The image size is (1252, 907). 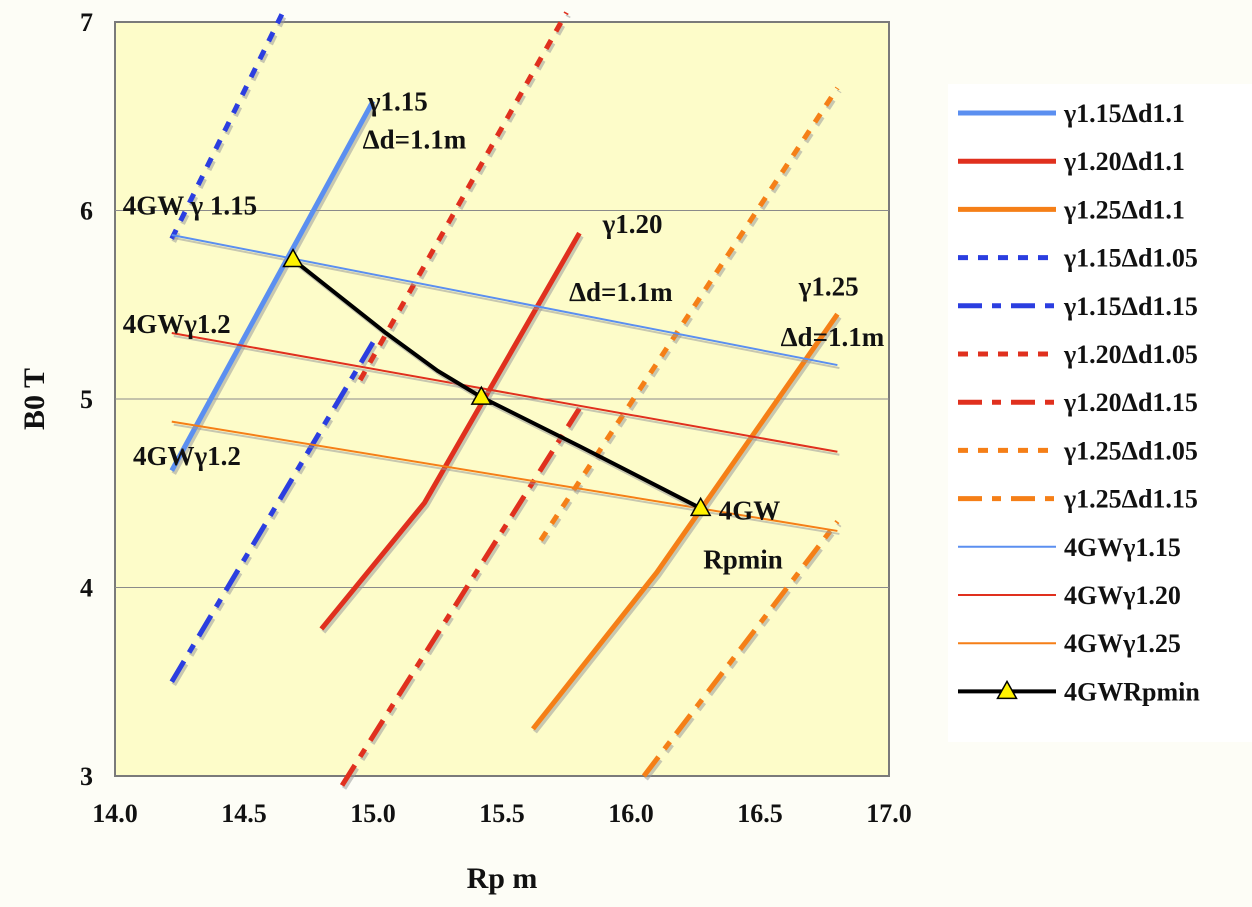 What do you see at coordinates (1130, 354) in the screenshot?
I see `legend-label: γ1.20Δd1.05` at bounding box center [1130, 354].